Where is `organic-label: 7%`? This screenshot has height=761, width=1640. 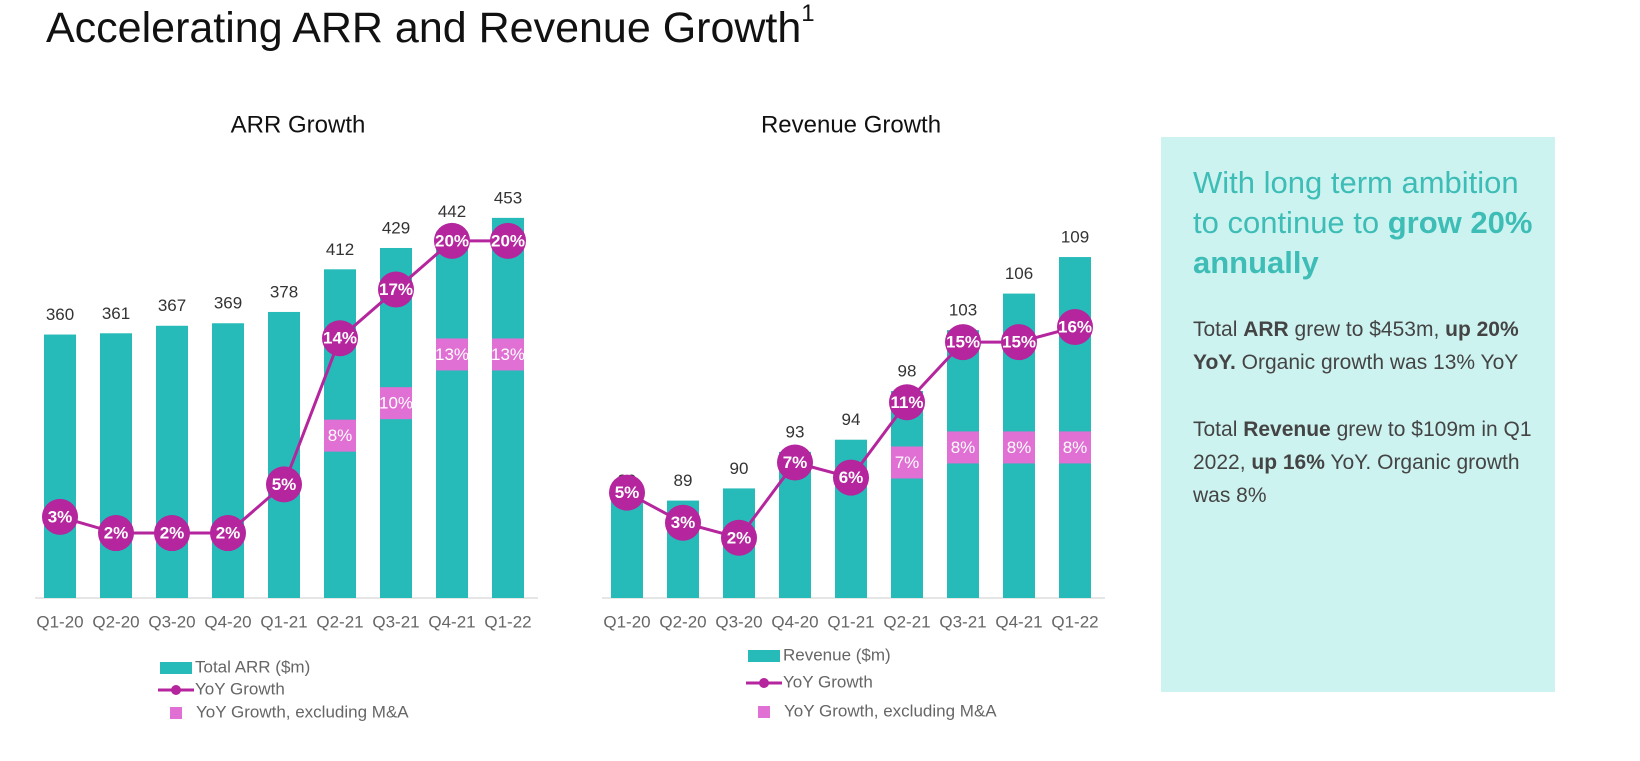 organic-label: 7% is located at coordinates (907, 462).